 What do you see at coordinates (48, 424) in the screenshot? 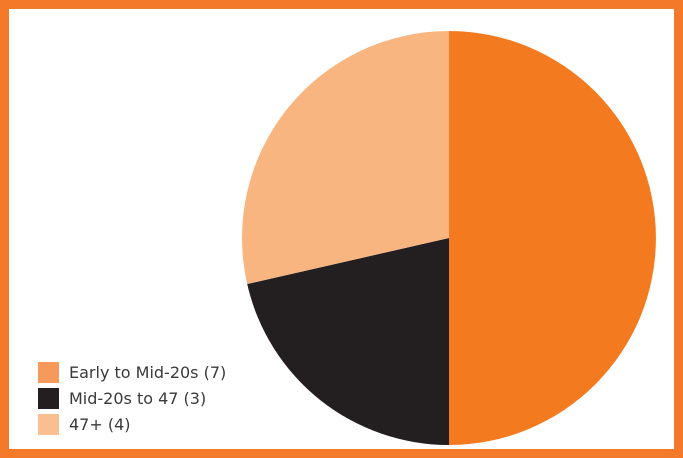
I see `legend-swatch-47-plus` at bounding box center [48, 424].